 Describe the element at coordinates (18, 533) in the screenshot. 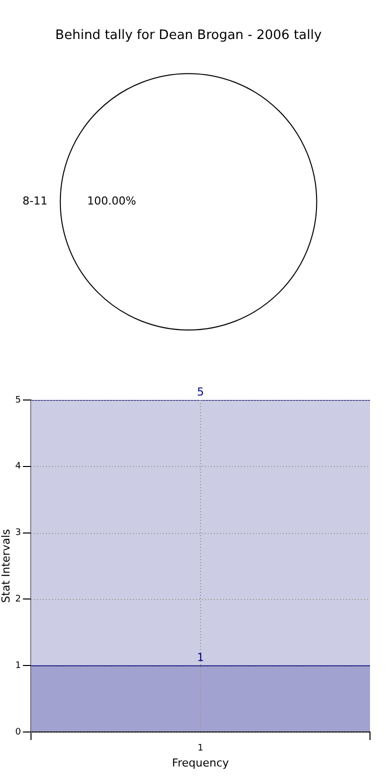

I see `y-tick-label: 3` at that location.